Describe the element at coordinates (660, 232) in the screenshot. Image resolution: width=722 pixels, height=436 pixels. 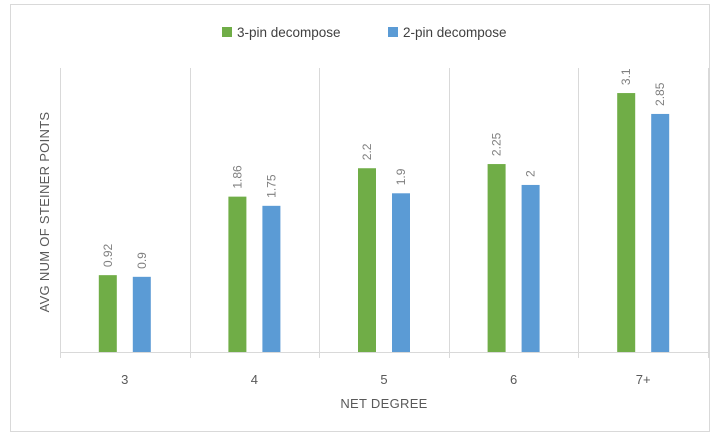
I see `bar-7+-series-2` at that location.